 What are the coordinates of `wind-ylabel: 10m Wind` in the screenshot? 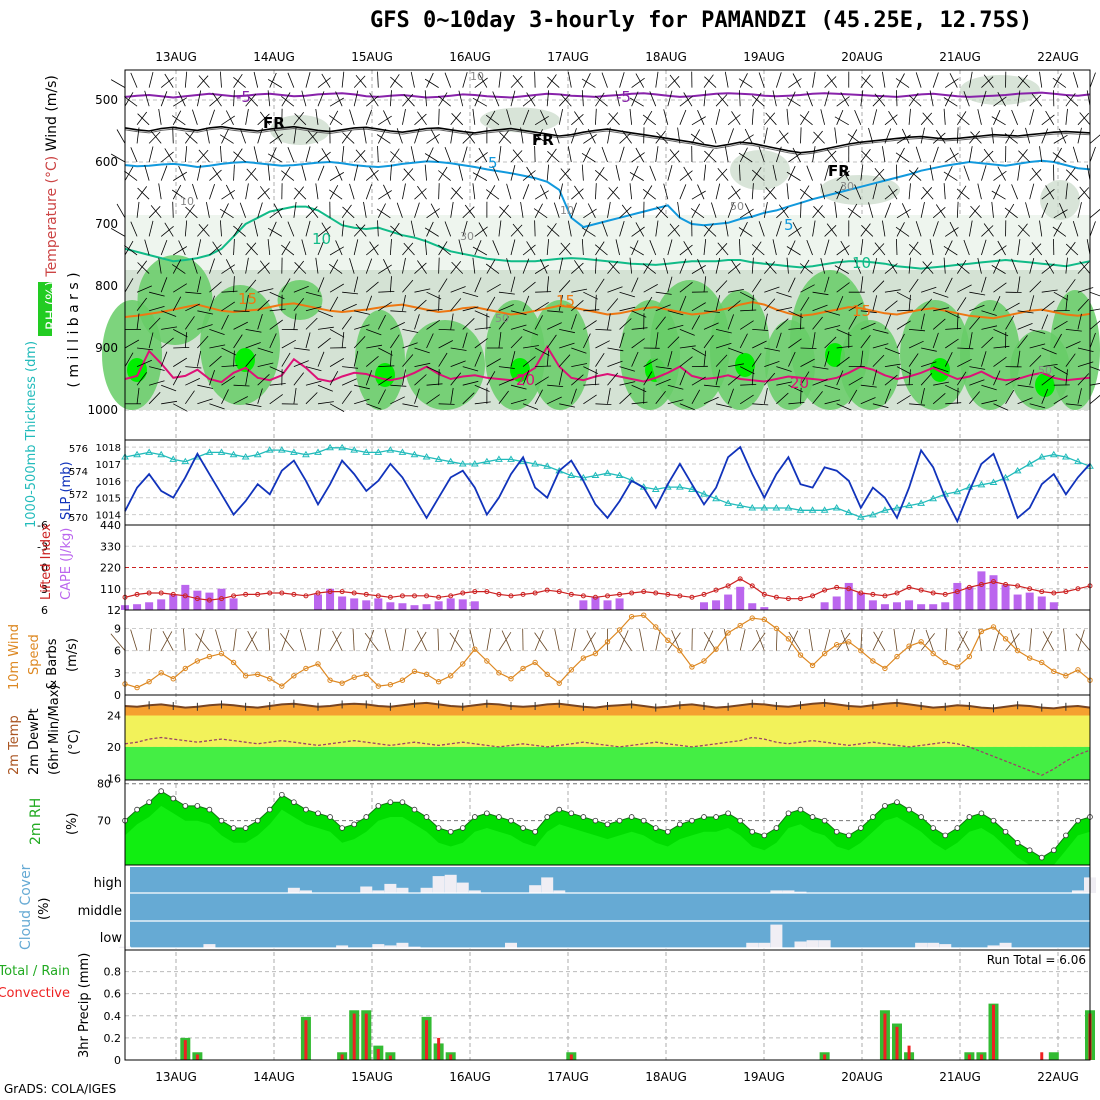 It's located at (14, 657).